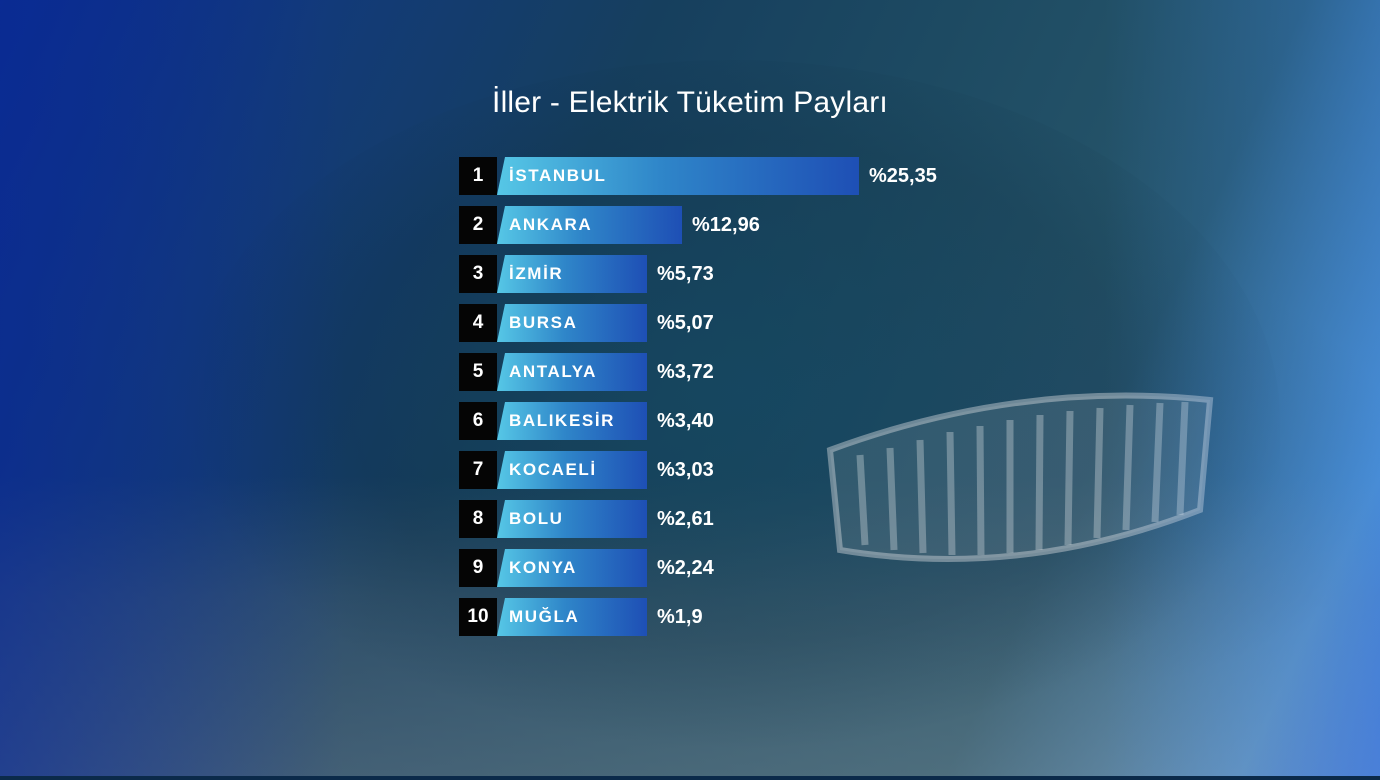 The height and width of the screenshot is (780, 1380). Describe the element at coordinates (685, 274) in the screenshot. I see `bar-value-label: %5,73` at that location.